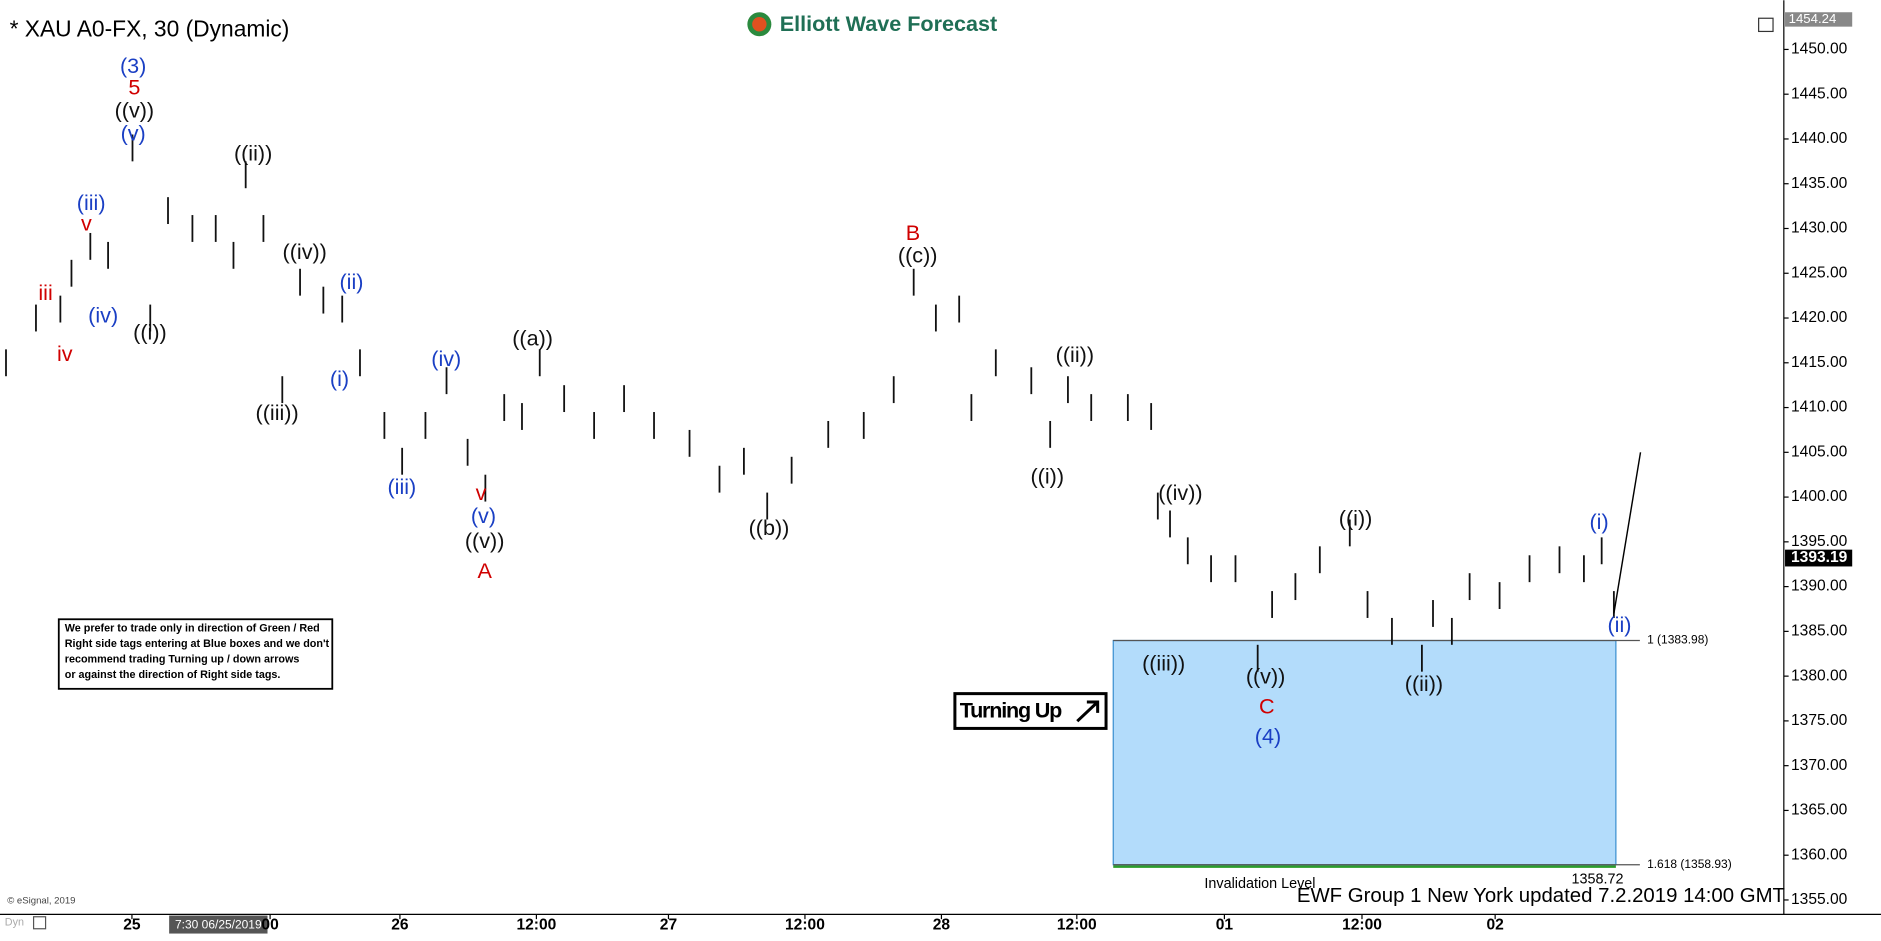 The image size is (1881, 941). I want to click on x-tick-label: 26, so click(400, 924).